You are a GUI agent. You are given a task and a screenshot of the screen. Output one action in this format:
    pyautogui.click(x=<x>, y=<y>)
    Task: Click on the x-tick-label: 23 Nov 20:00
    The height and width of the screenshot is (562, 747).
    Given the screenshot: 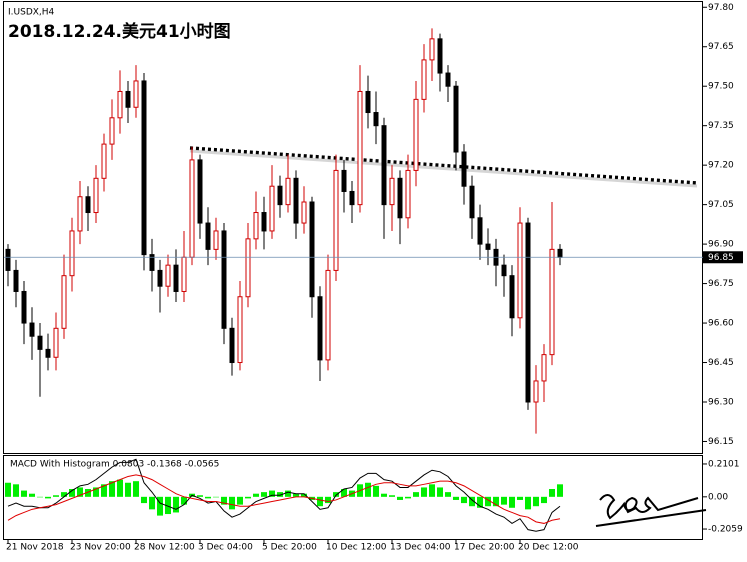 What is the action you would take?
    pyautogui.click(x=100, y=548)
    